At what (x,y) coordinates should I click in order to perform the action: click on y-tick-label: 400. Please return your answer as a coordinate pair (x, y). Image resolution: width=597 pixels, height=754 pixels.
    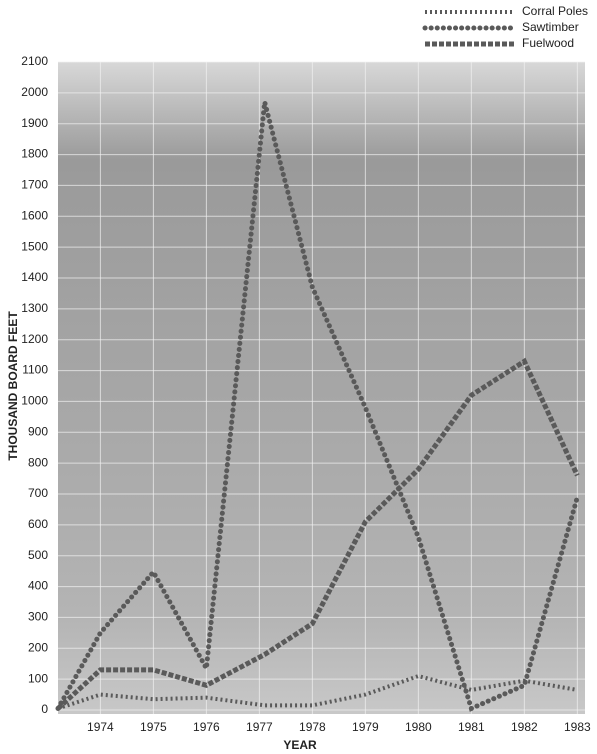
    Looking at the image, I should click on (38, 586).